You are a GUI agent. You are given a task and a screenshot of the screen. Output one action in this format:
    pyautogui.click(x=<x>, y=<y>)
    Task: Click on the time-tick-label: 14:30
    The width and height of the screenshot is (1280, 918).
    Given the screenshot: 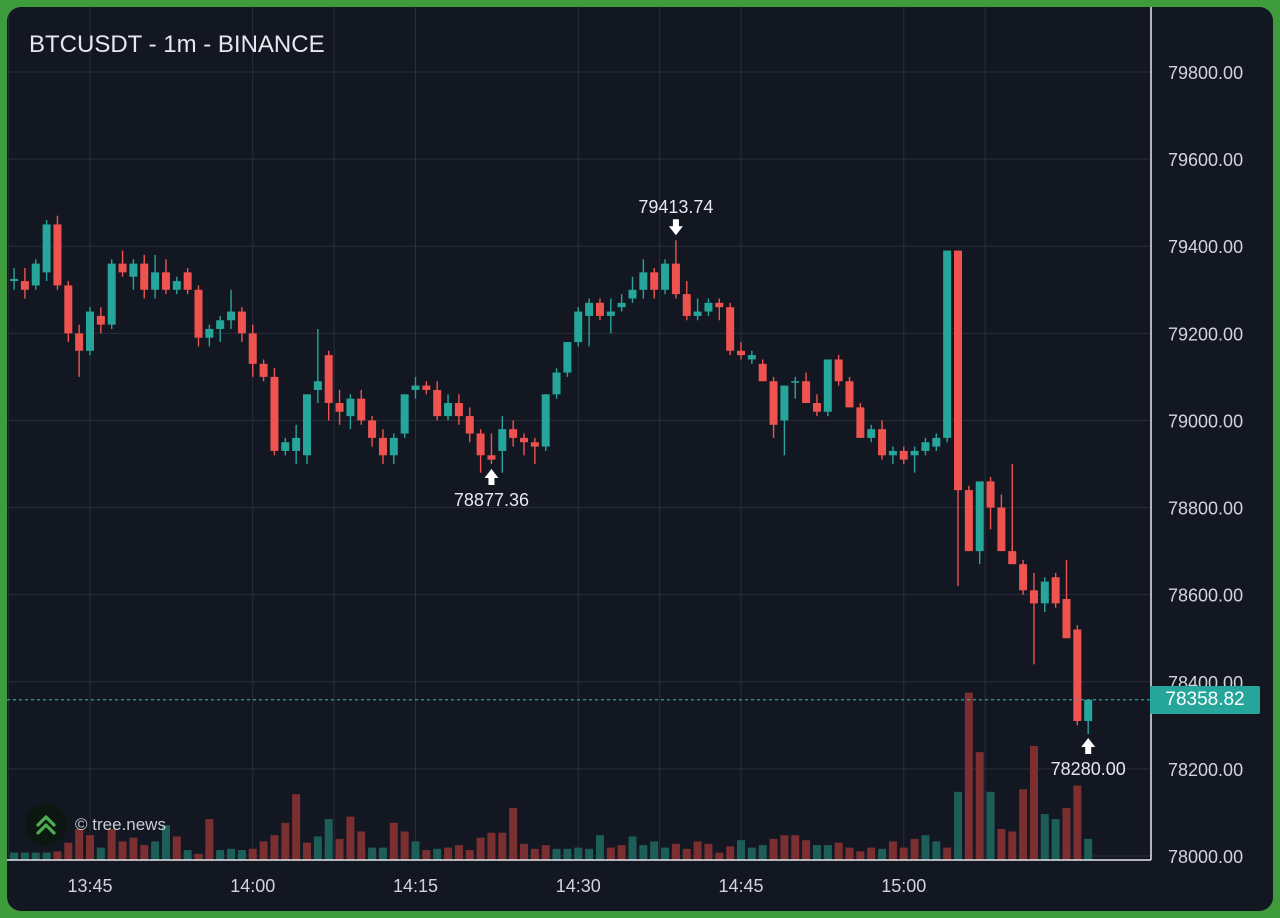 What is the action you would take?
    pyautogui.click(x=578, y=886)
    